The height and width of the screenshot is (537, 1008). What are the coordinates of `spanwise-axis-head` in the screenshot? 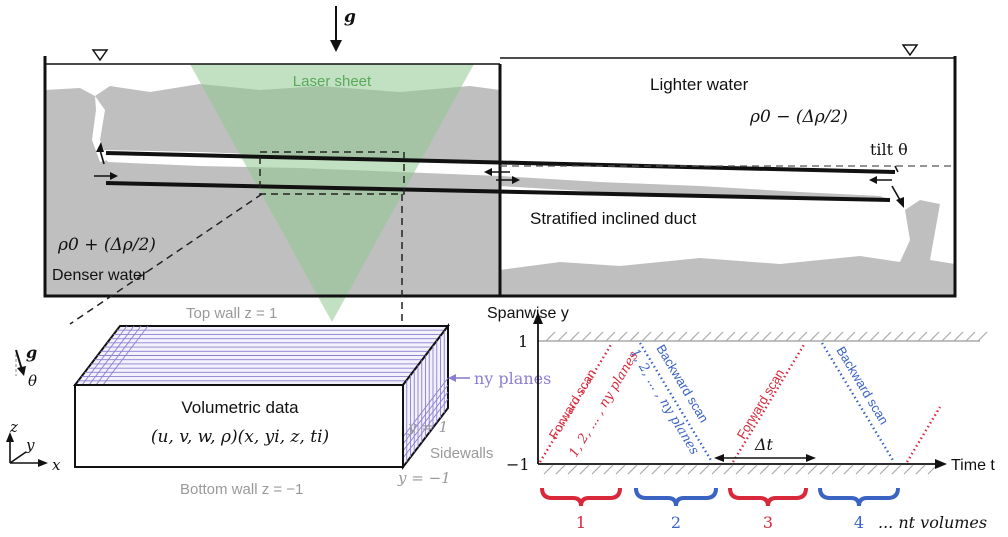 It's located at (538, 318).